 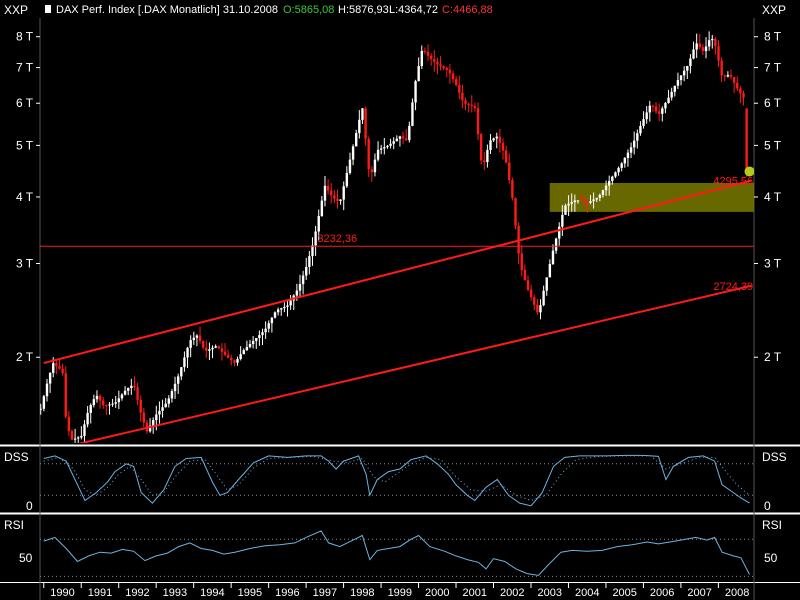 What do you see at coordinates (16, 457) in the screenshot?
I see `dss-title-left: DSS` at bounding box center [16, 457].